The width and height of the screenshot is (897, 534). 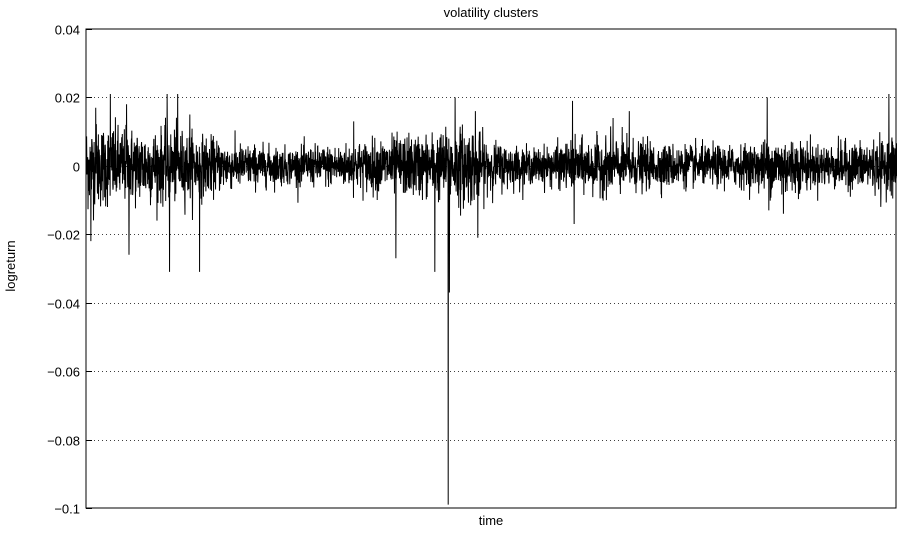 I want to click on y-tick-label: 0, so click(x=76, y=167).